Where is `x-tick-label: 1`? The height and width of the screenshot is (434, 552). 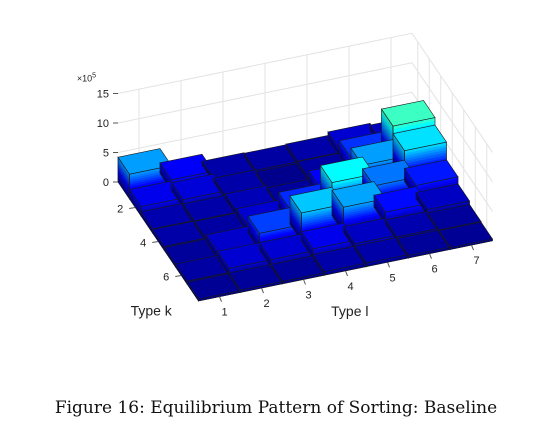 x-tick-label: 1 is located at coordinates (224, 313).